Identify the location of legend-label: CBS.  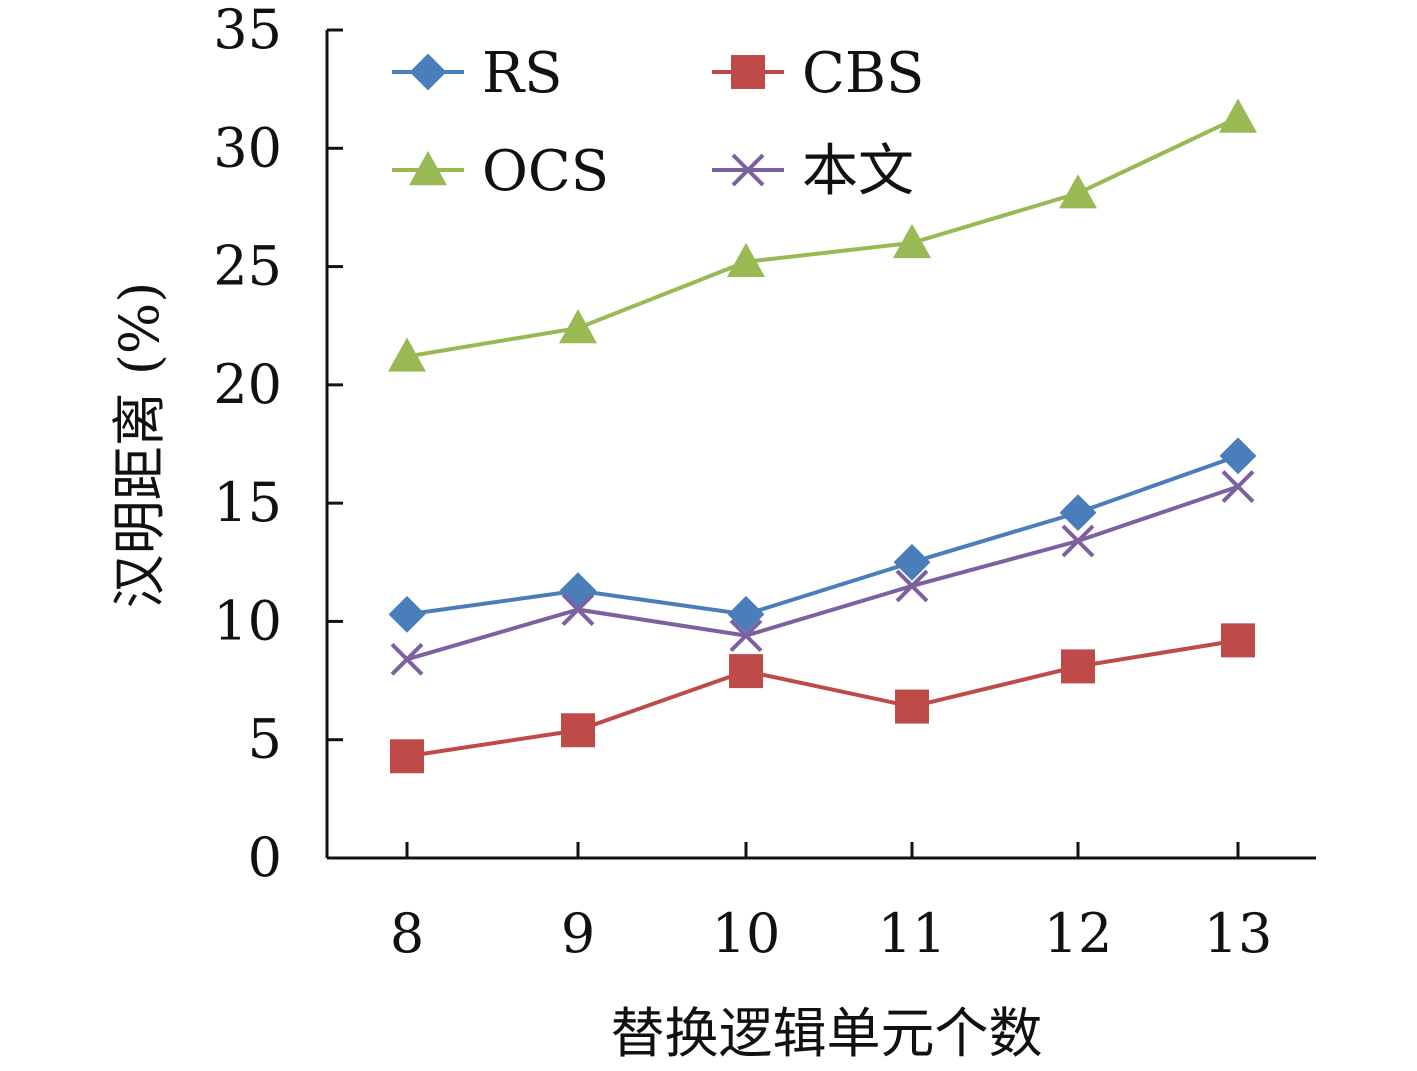
(863, 73).